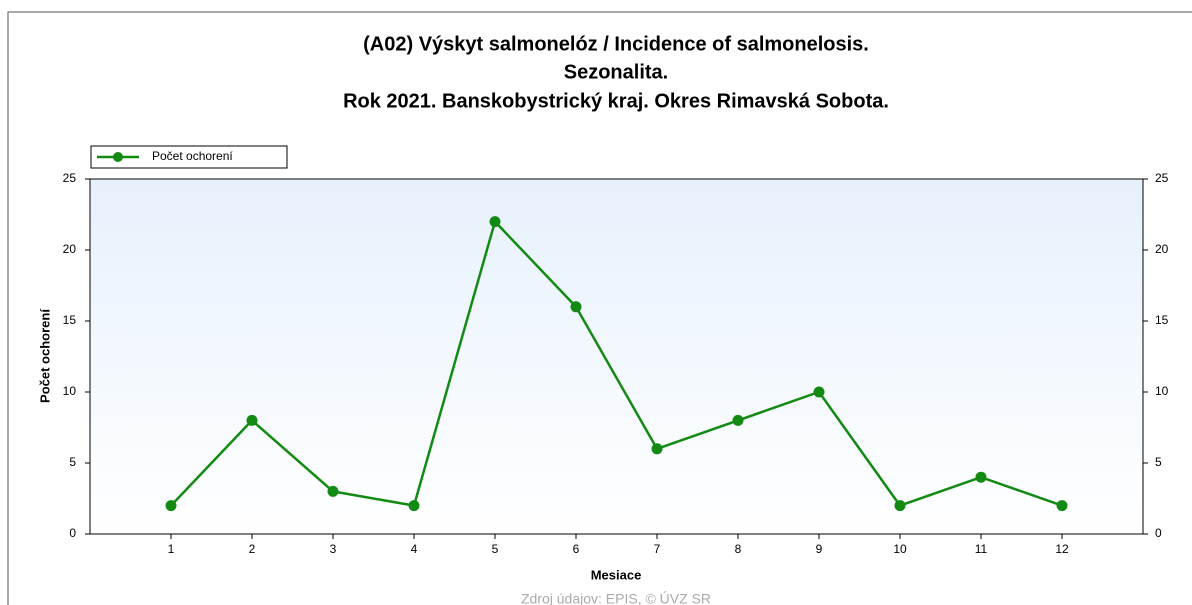 The width and height of the screenshot is (1192, 605). I want to click on legend-box, so click(189, 157).